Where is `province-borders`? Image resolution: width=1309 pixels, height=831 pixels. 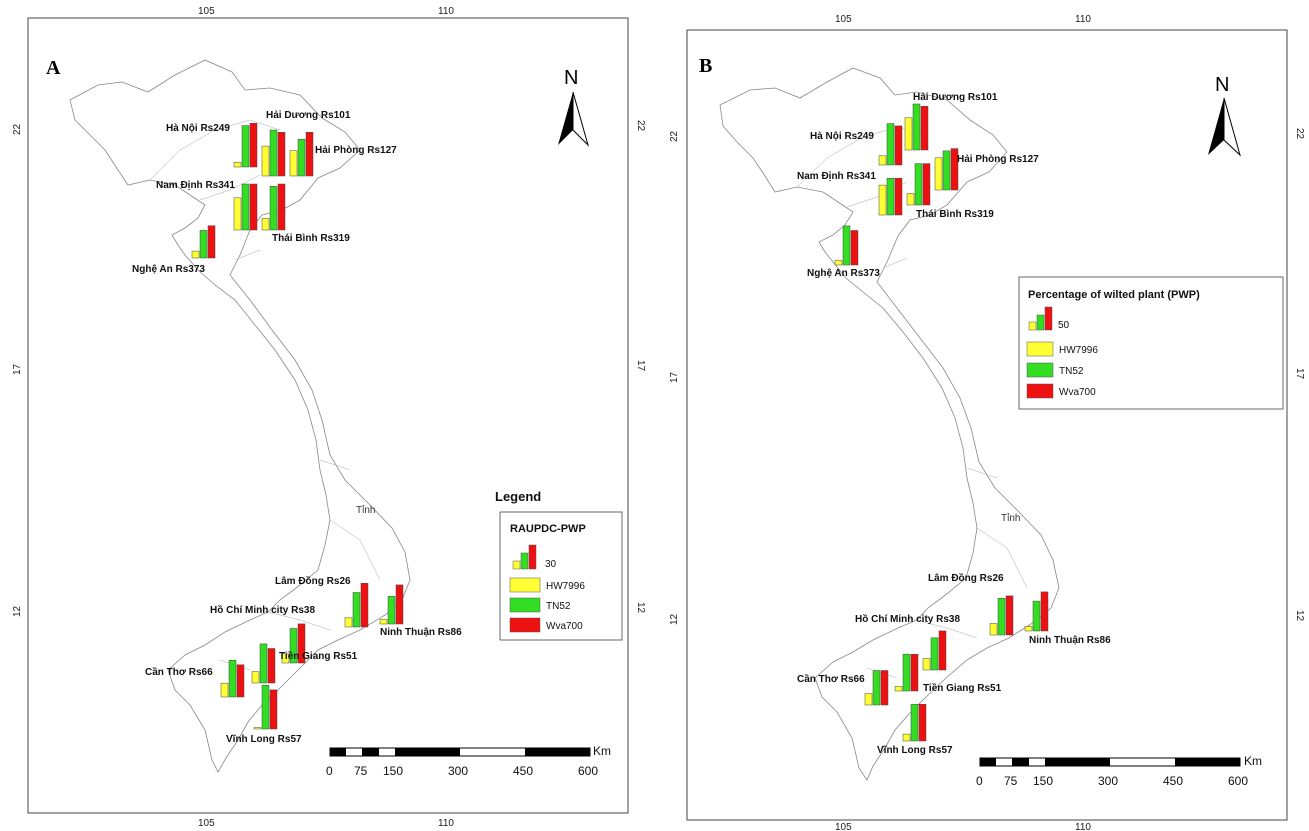
province-borders is located at coordinates (912, 402).